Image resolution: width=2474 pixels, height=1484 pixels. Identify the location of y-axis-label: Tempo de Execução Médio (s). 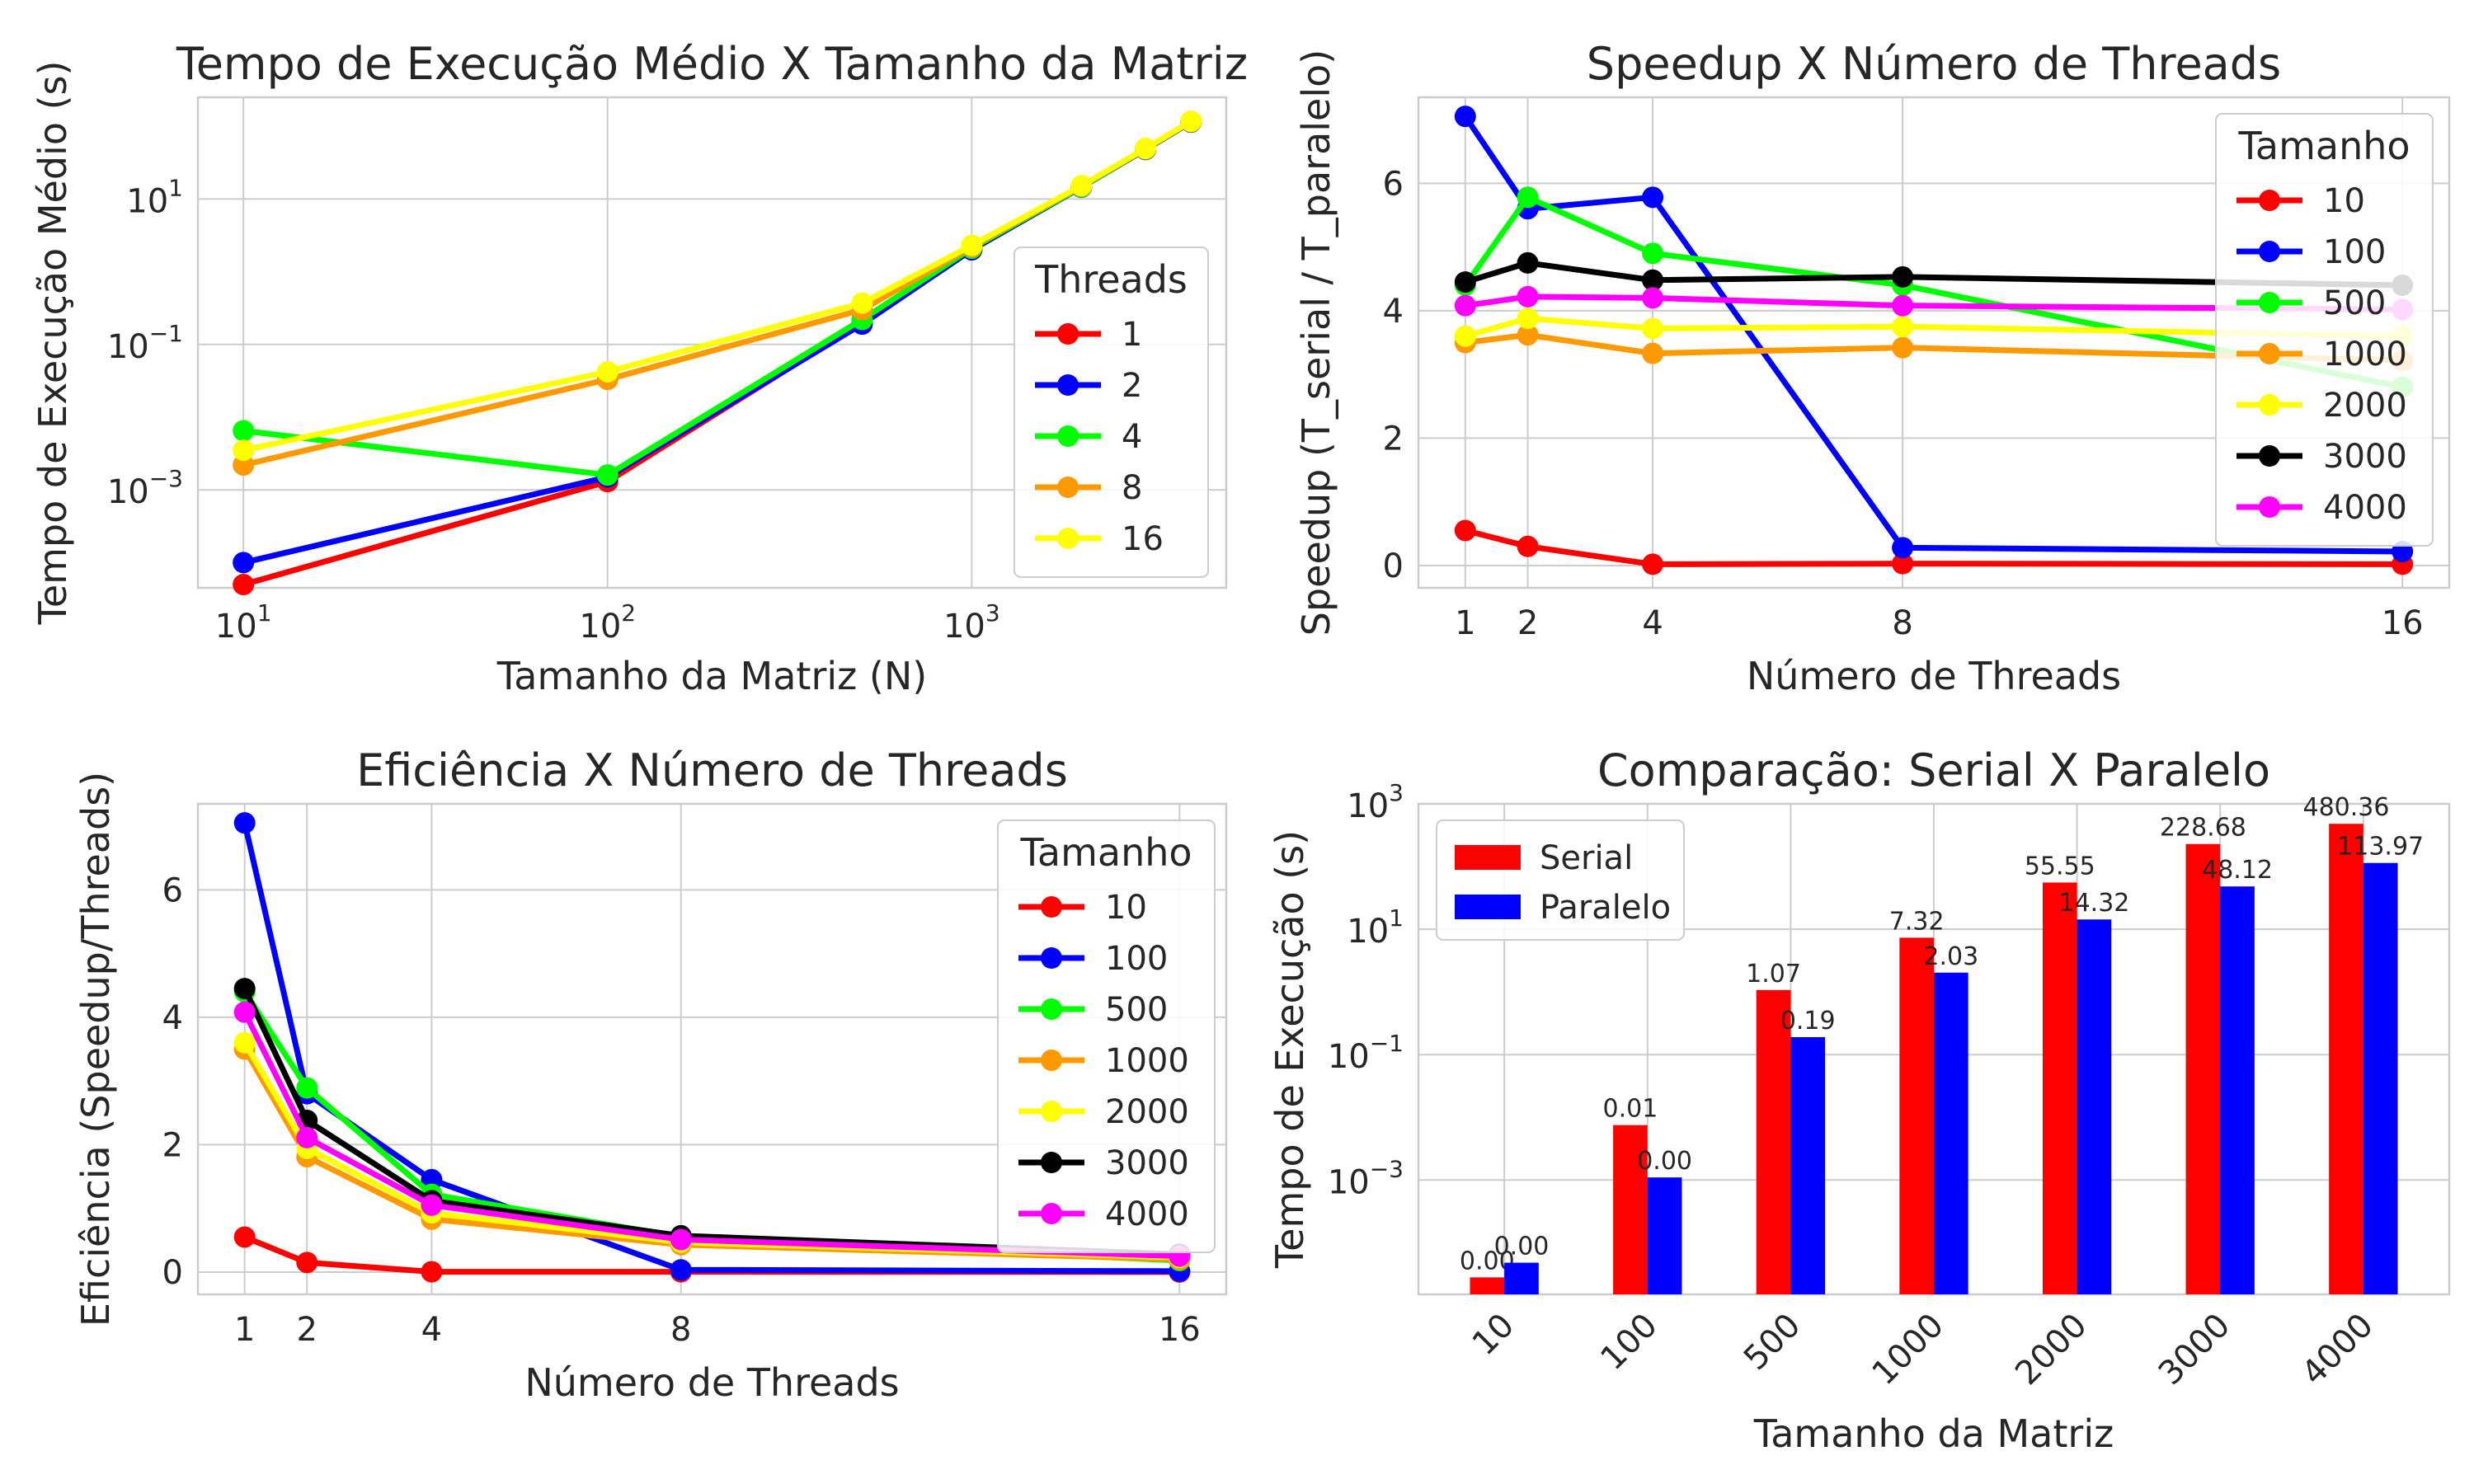
(53, 343).